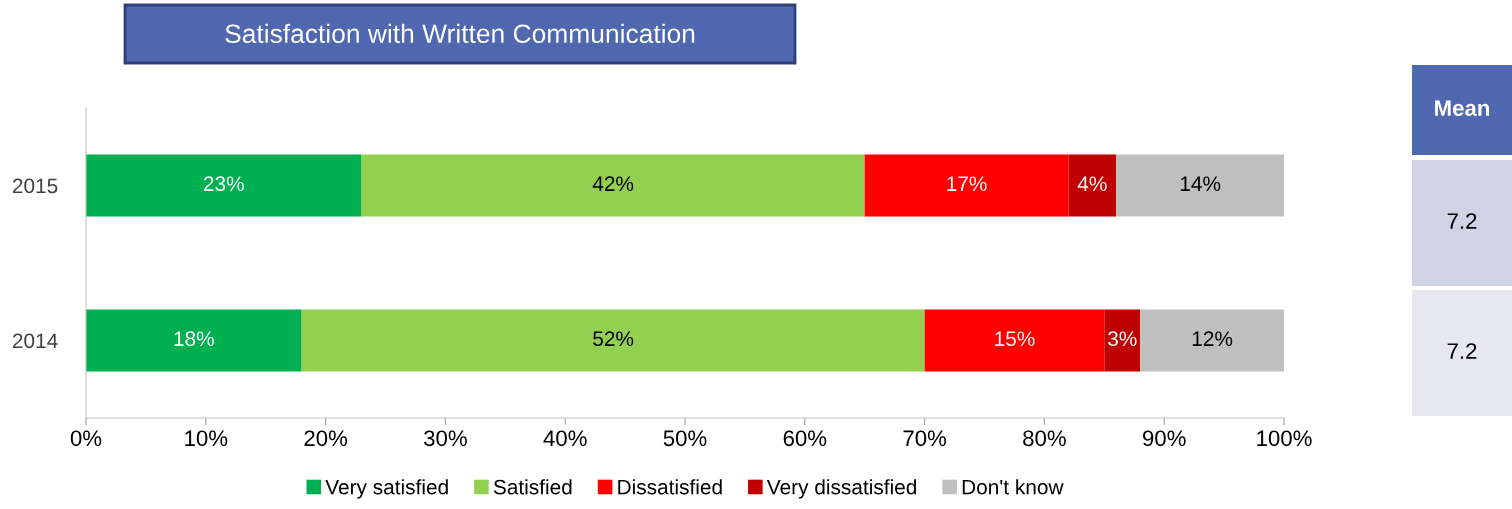 Image resolution: width=1512 pixels, height=509 pixels. What do you see at coordinates (841, 489) in the screenshot?
I see `legend-label: Very dissatisfied` at bounding box center [841, 489].